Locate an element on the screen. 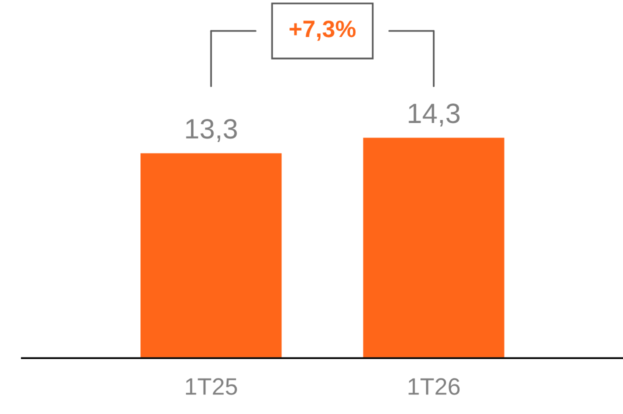  data-label: 14,3 is located at coordinates (434, 115).